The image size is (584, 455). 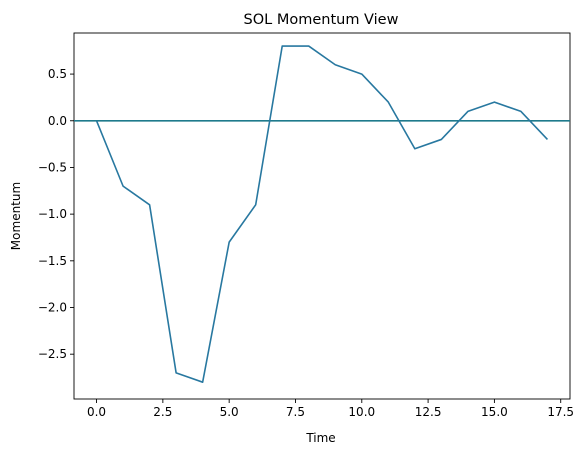 I want to click on x-tick-label: 10.0, so click(x=361, y=412).